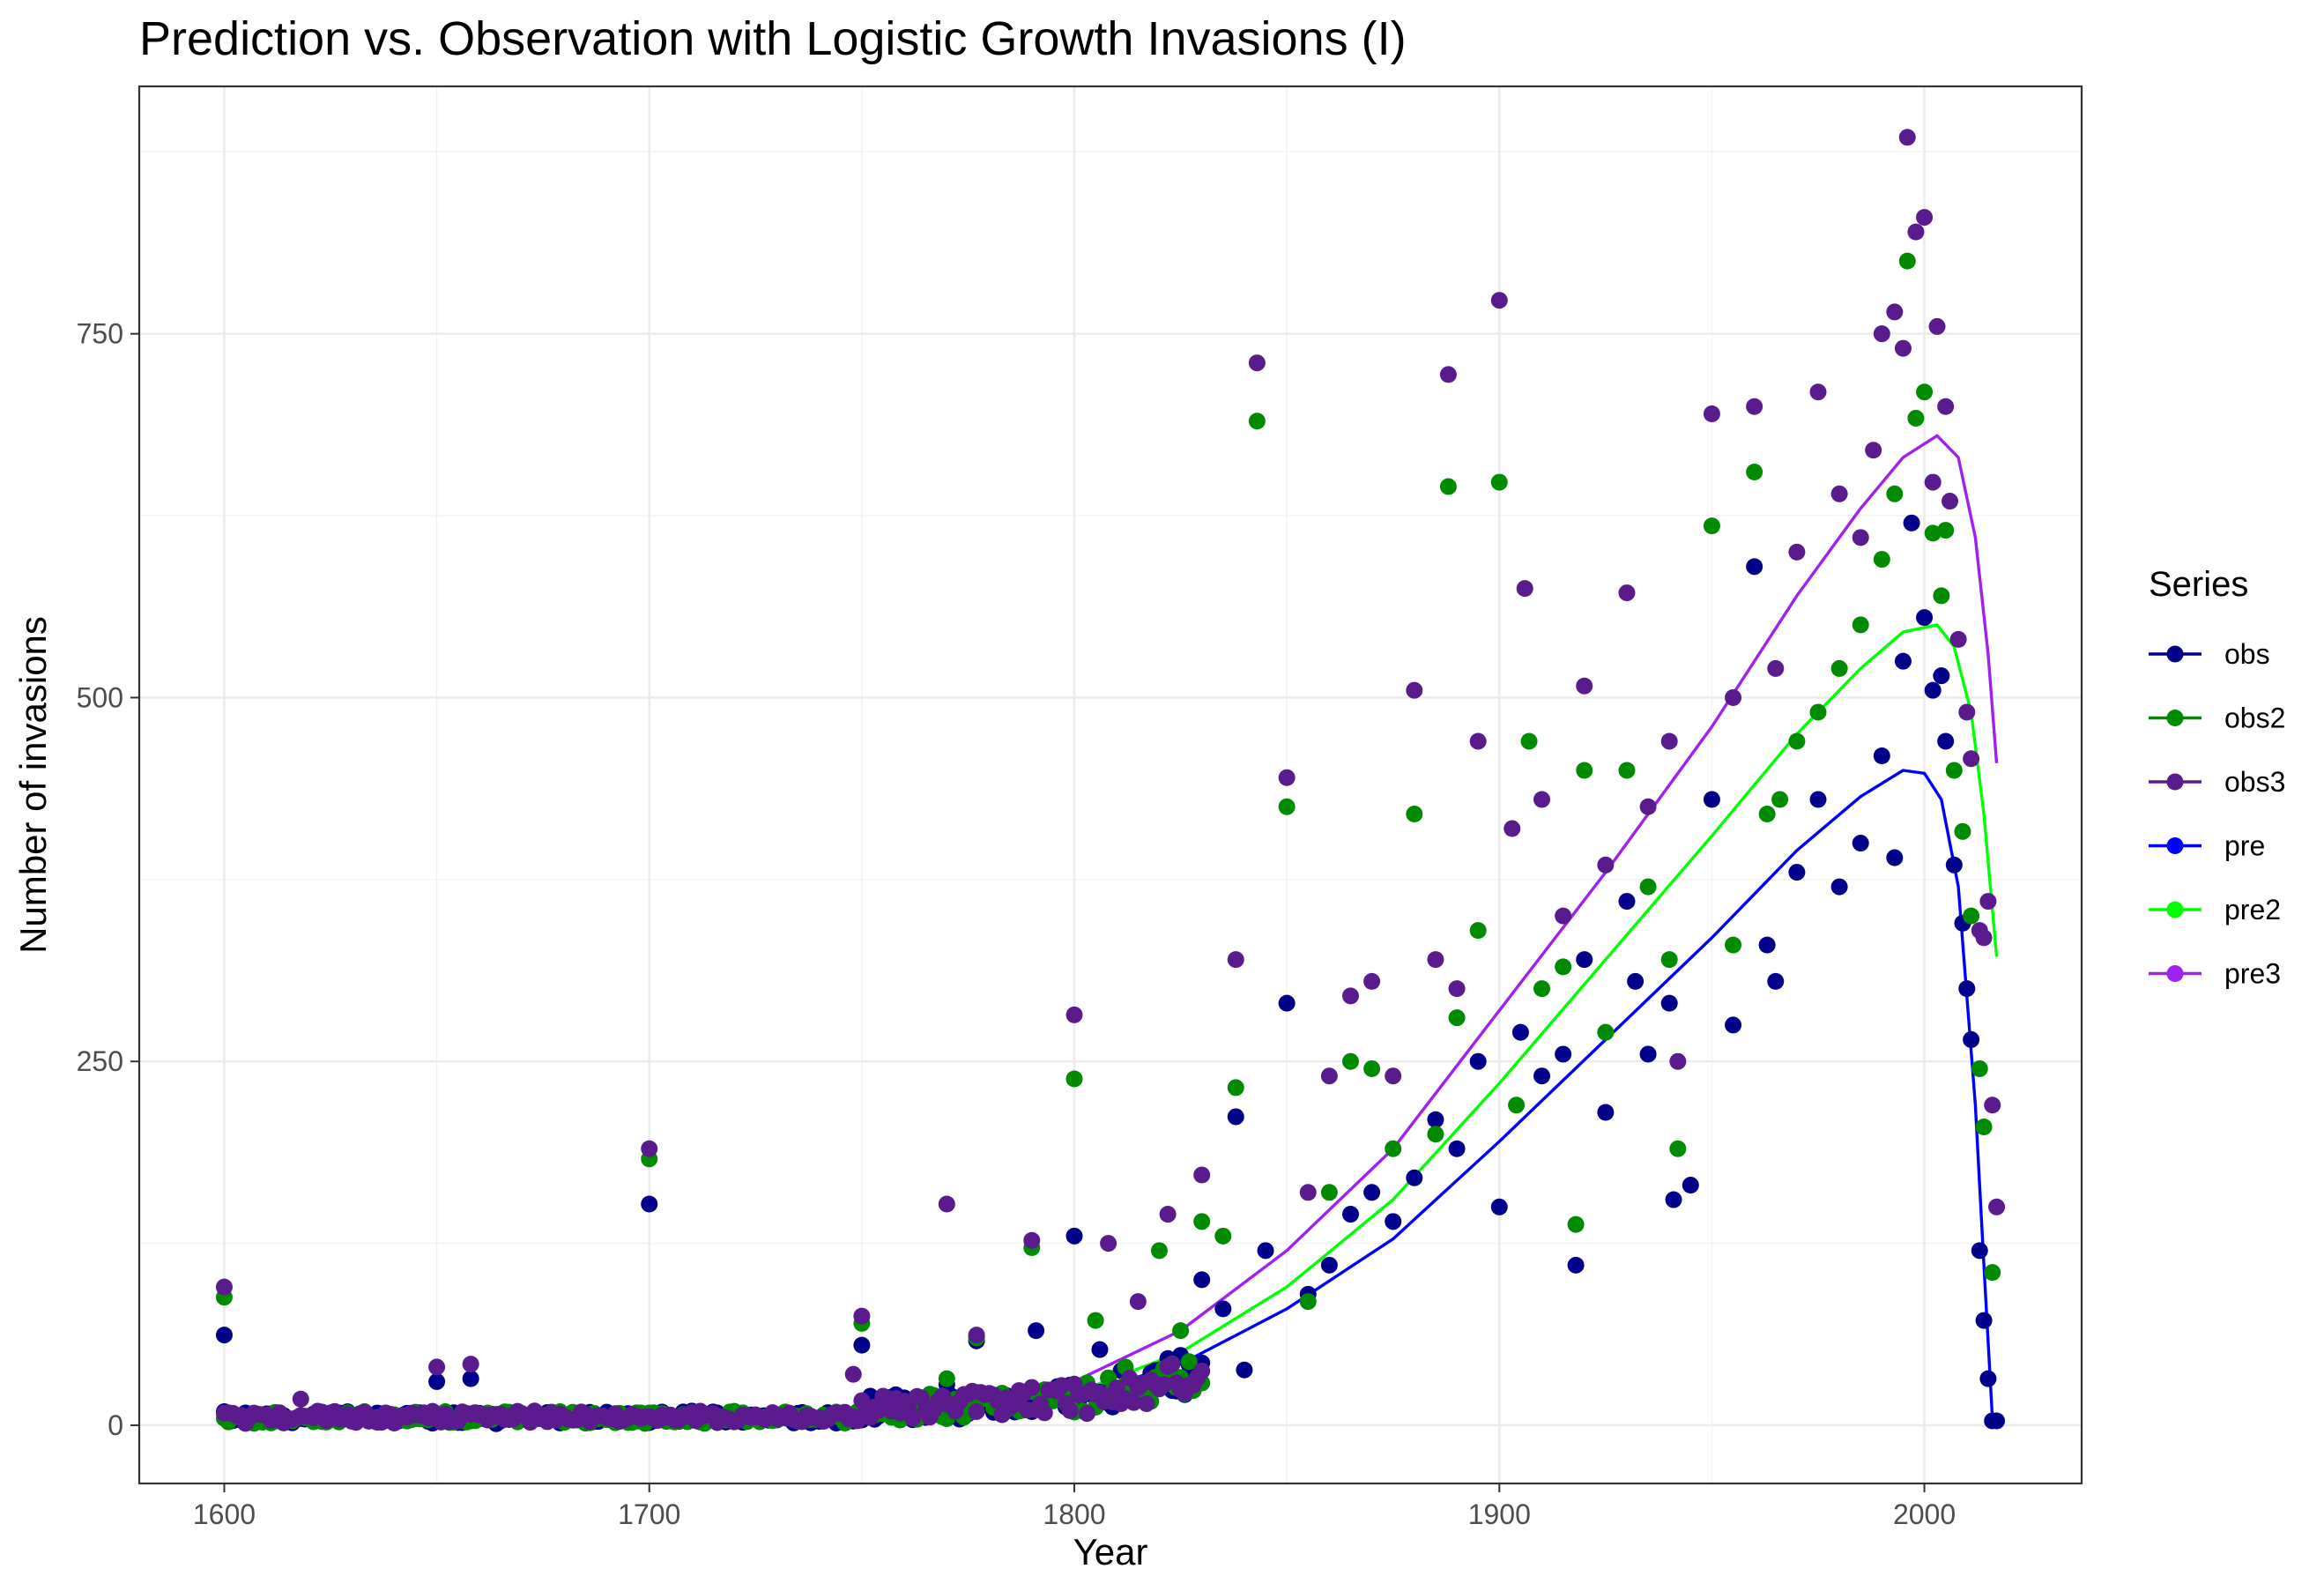 Image resolution: width=2324 pixels, height=1591 pixels. What do you see at coordinates (108, 879) in the screenshot?
I see `y-axis-ticks: 0 250 500 750` at bounding box center [108, 879].